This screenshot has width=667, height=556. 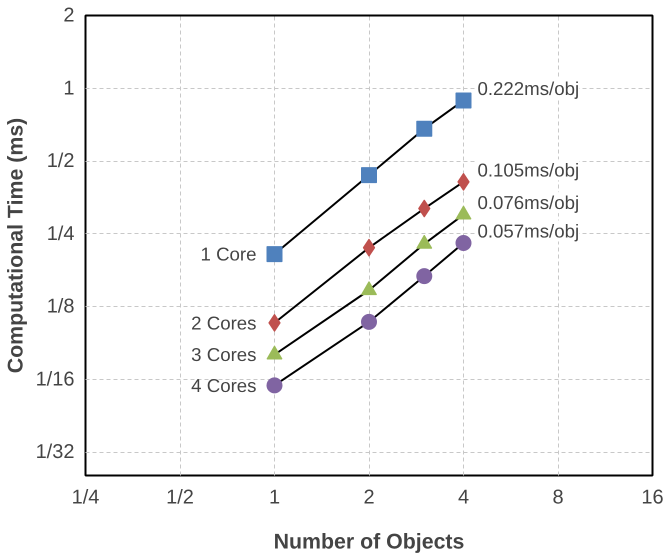 I want to click on x-tick-label: 16, so click(x=652, y=497).